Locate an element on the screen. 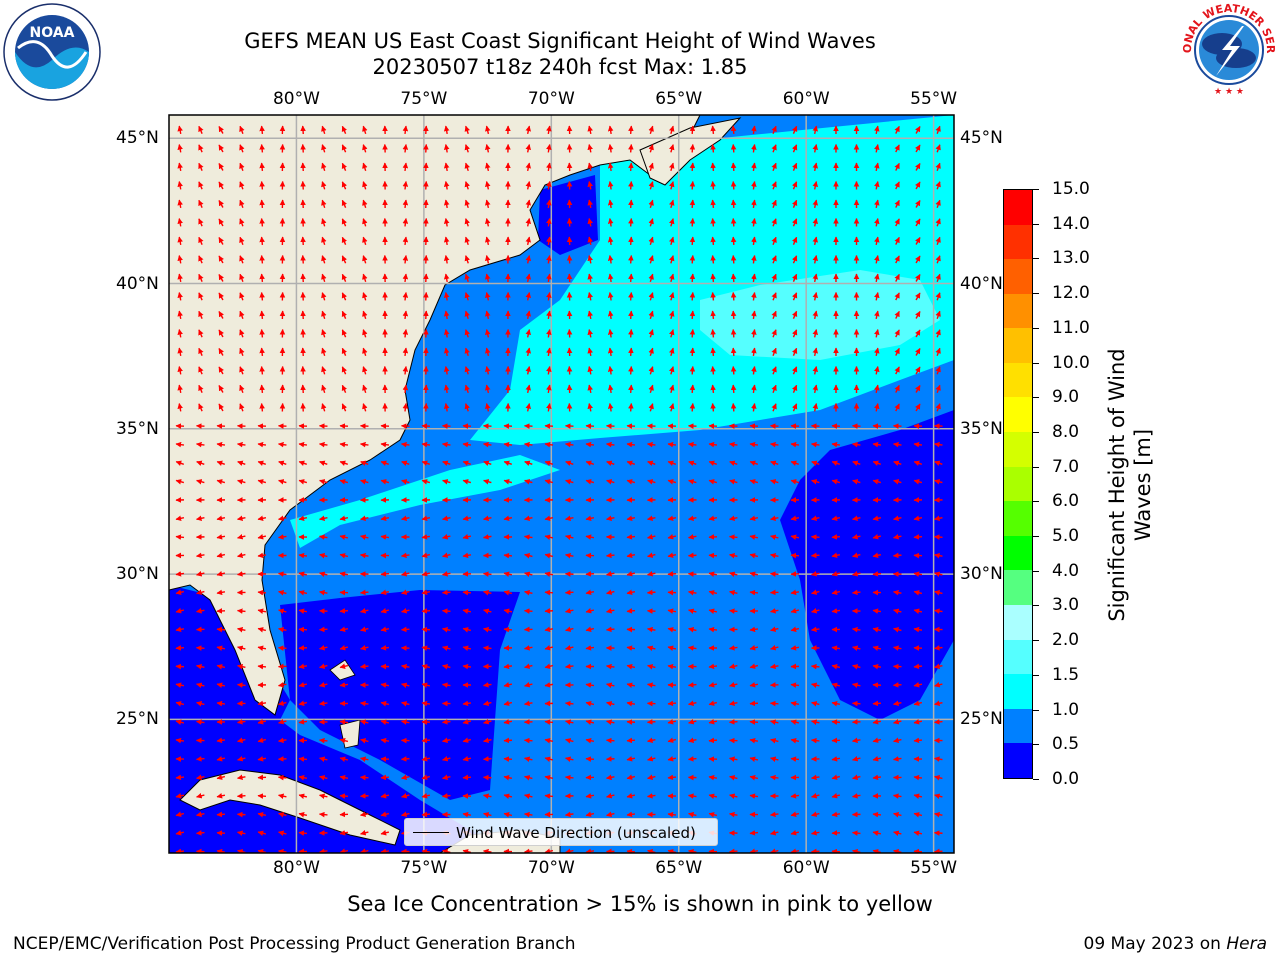 The width and height of the screenshot is (1280, 960). longitude-label: 70°W is located at coordinates (551, 99).